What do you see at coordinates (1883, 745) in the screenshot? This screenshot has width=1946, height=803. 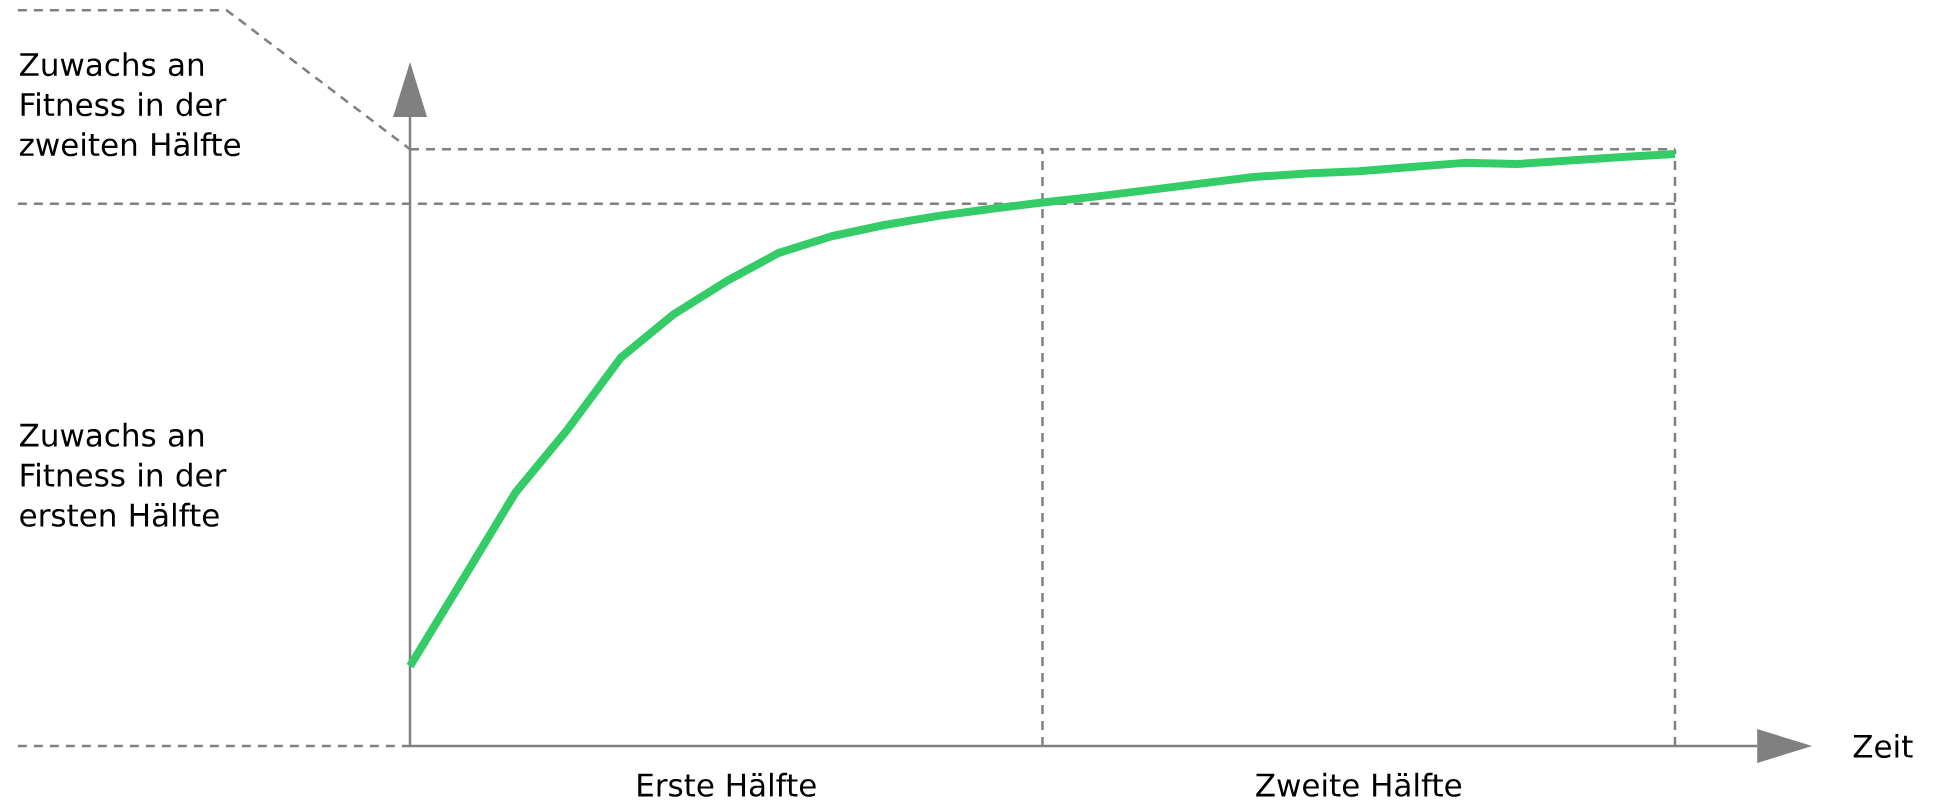 I see `x-axis-title: Zeit` at bounding box center [1883, 745].